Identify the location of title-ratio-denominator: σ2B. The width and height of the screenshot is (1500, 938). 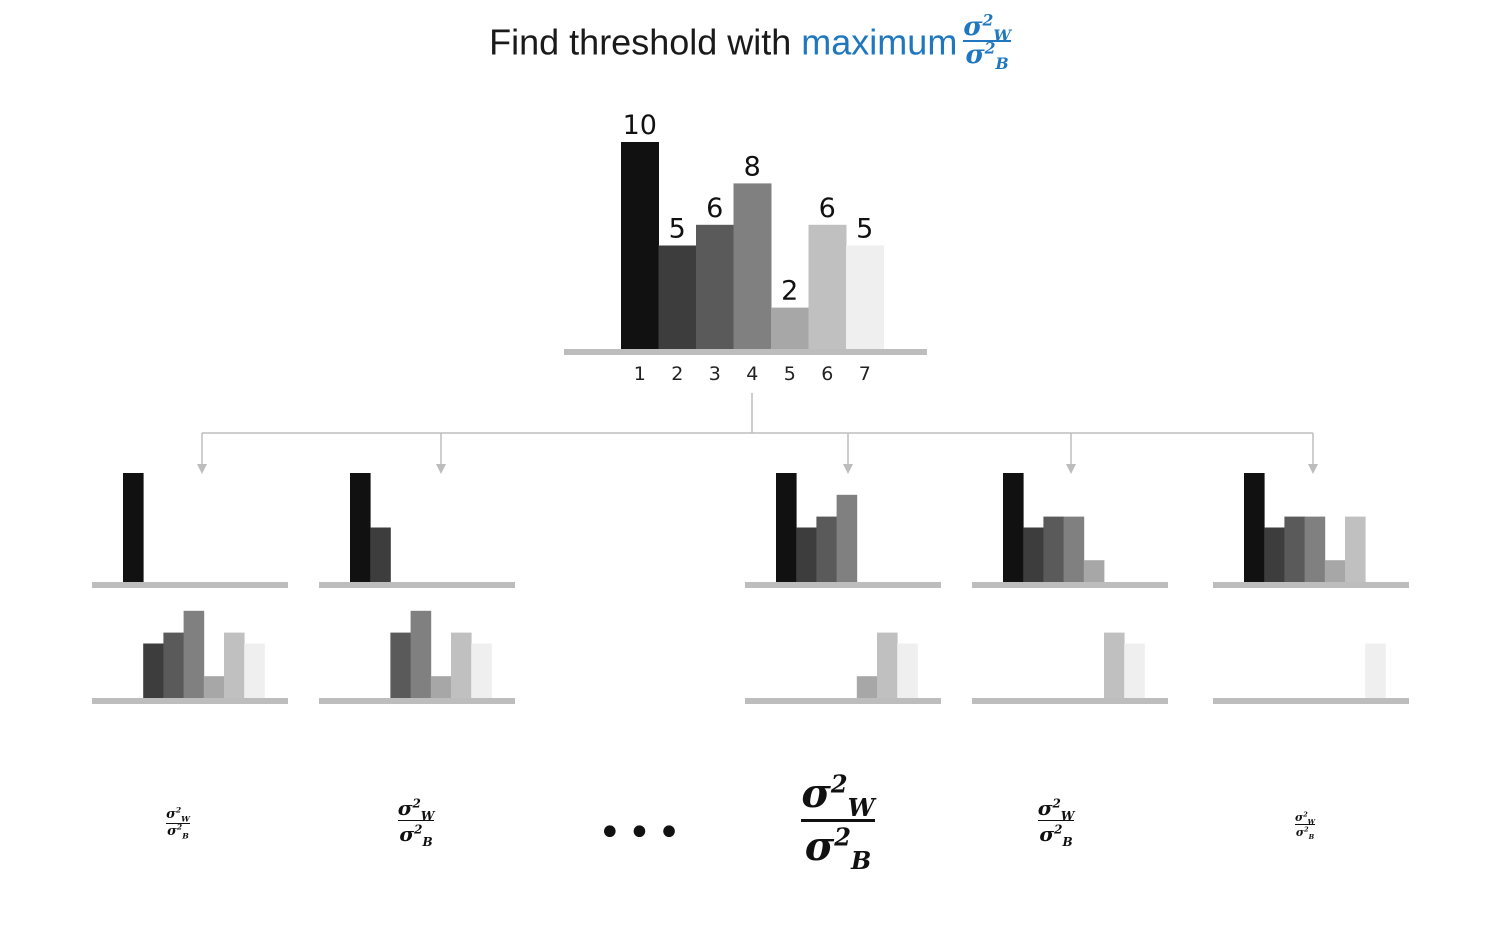
(987, 56).